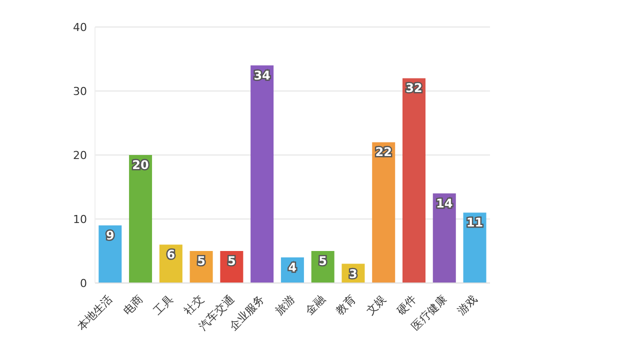  I want to click on data-label: 20, so click(140, 165).